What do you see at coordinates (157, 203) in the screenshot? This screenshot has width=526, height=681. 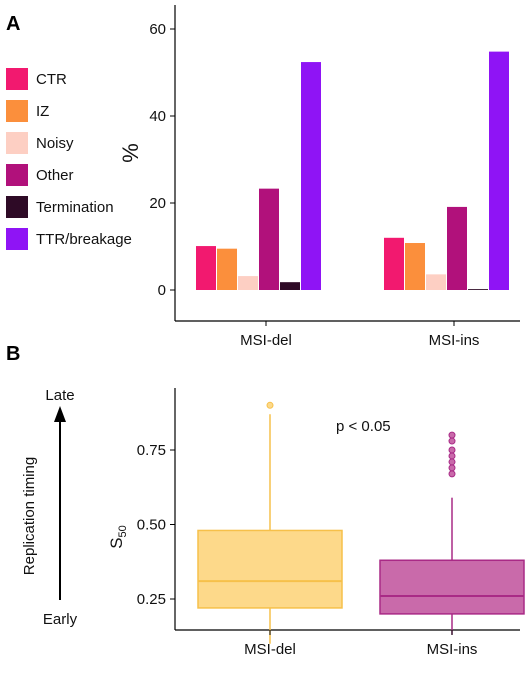 I see `y-tick-label-a: 20` at bounding box center [157, 203].